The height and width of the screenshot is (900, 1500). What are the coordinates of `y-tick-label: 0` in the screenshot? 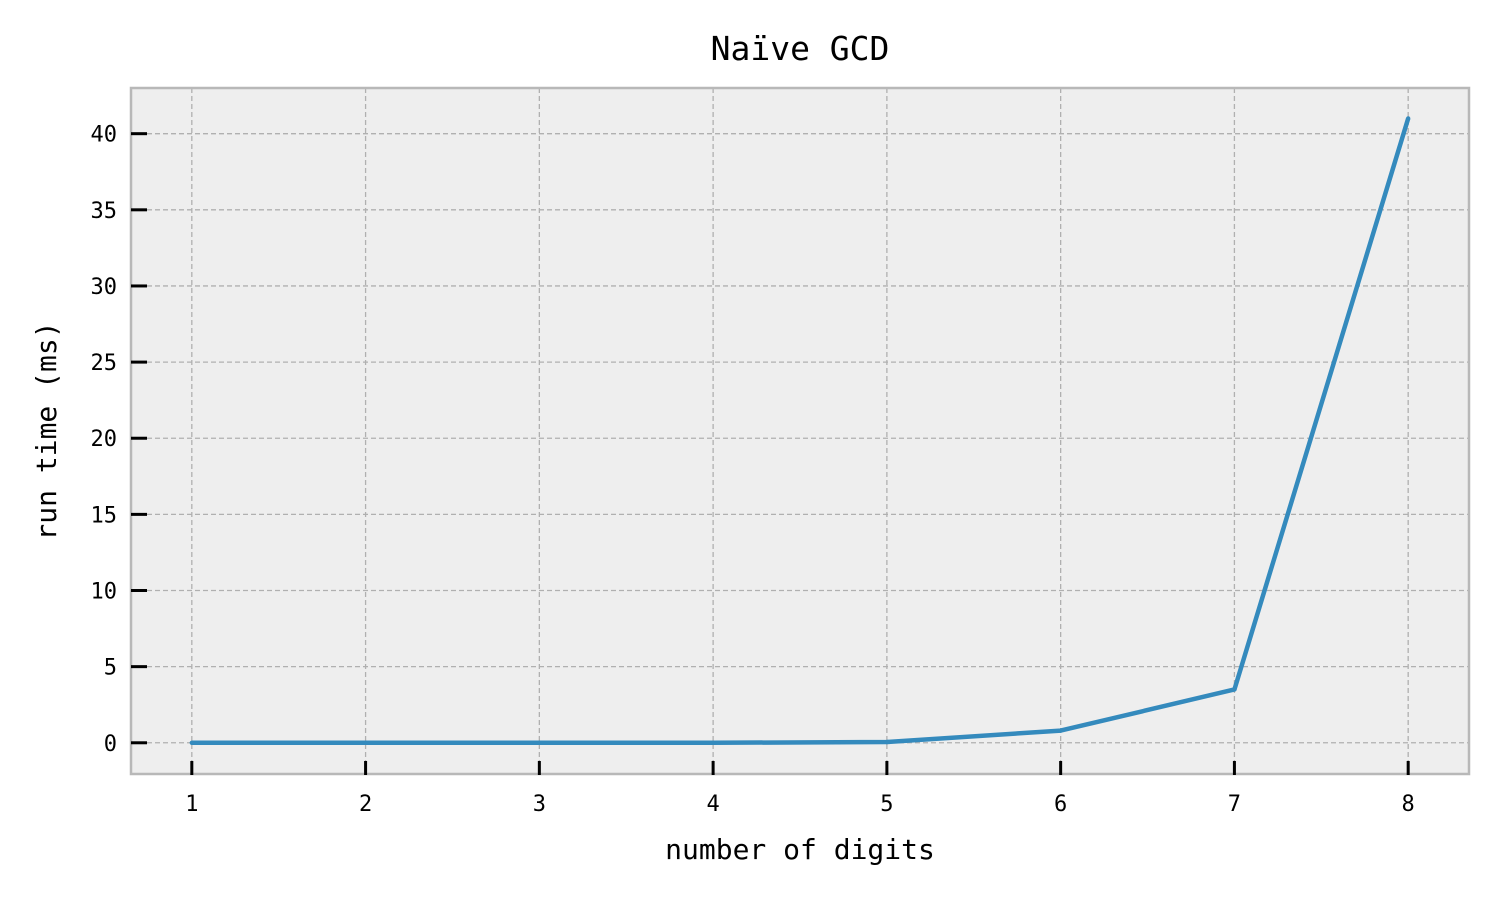 It's located at (110, 744).